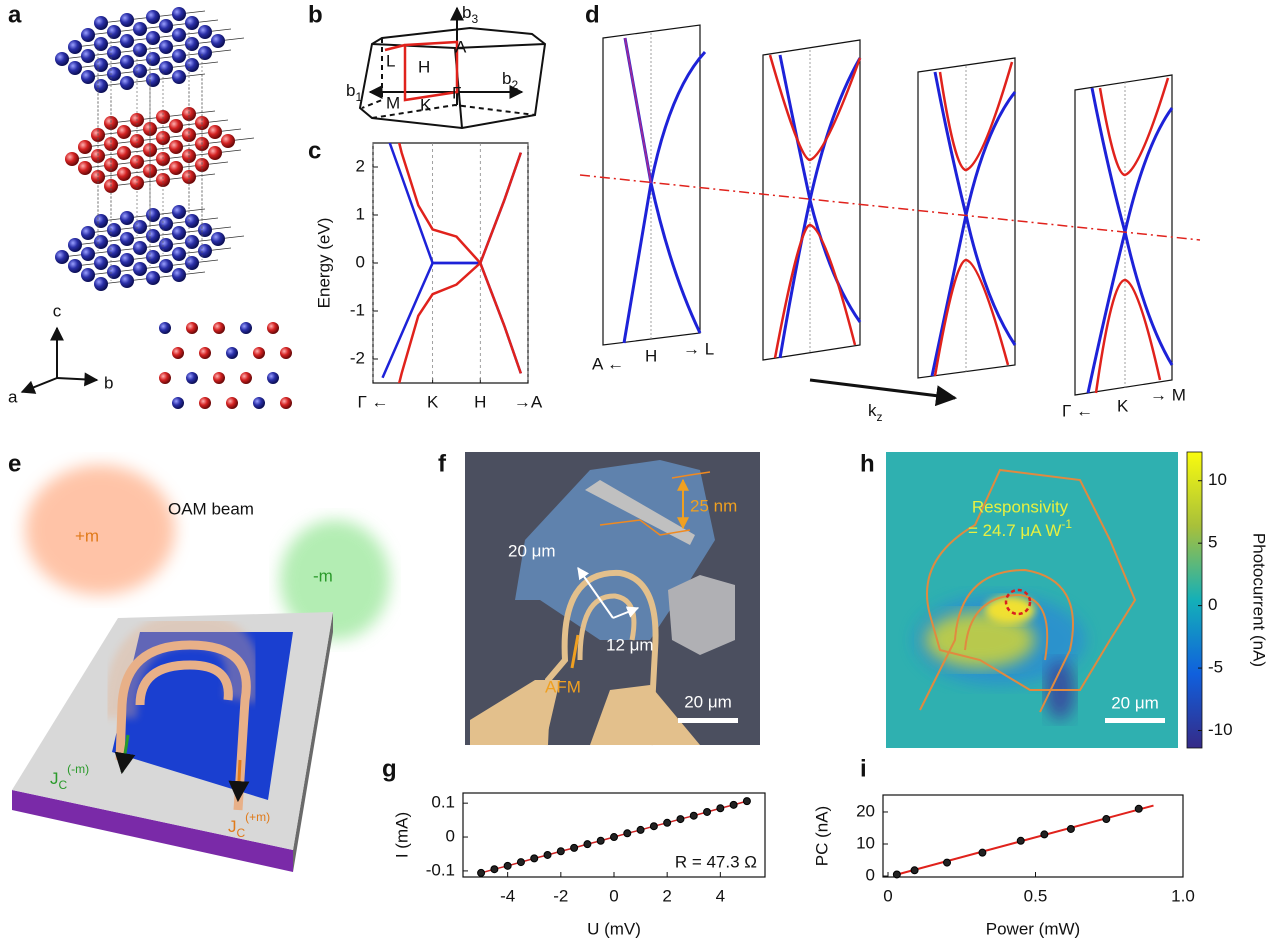 The image size is (1270, 945). I want to click on colorbar-tick-label: 0, so click(1212, 604).